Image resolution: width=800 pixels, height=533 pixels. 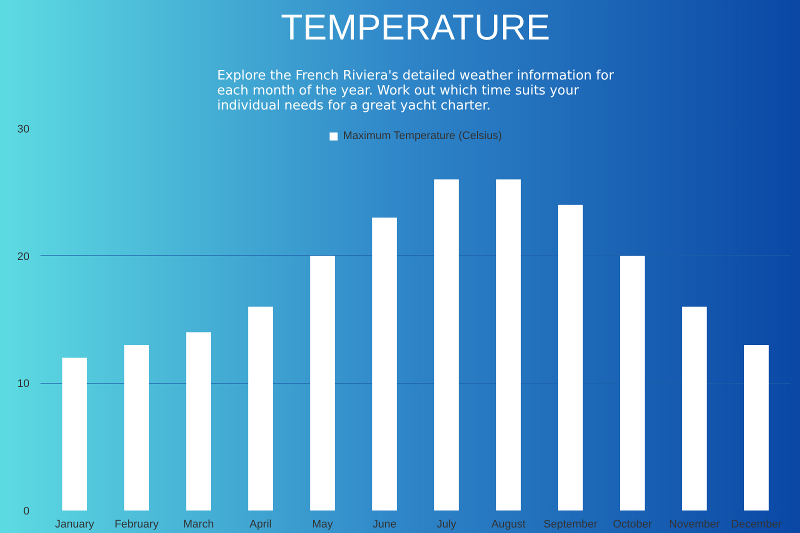 I want to click on x-tick-label: October, so click(x=632, y=524).